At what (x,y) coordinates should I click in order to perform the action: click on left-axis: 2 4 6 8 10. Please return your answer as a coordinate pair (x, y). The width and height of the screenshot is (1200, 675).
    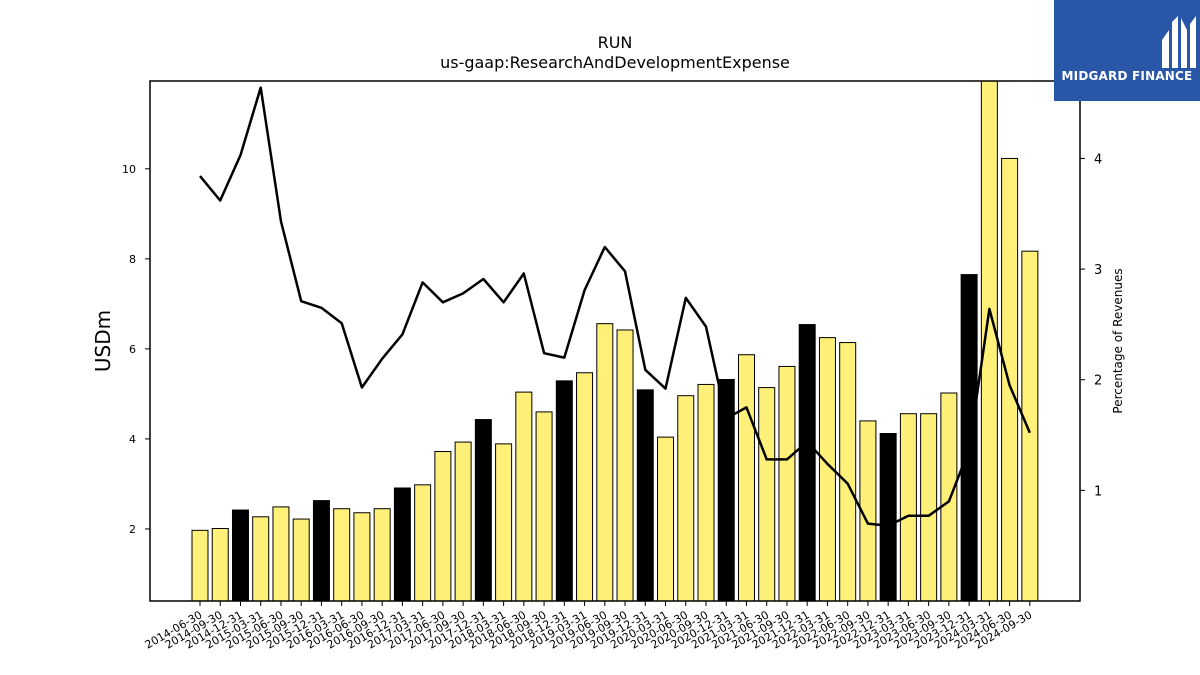
    Looking at the image, I should click on (136, 349).